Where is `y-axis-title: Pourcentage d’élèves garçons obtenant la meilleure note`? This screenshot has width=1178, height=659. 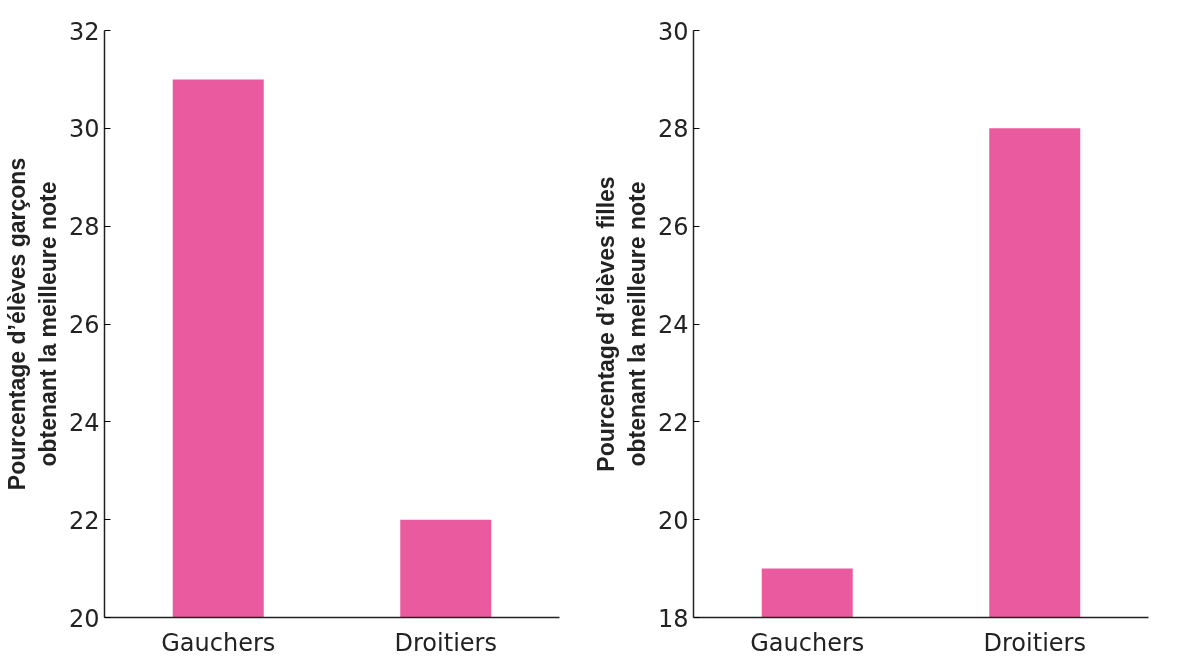
y-axis-title: Pourcentage d’élèves garçons obtenant la meilleure note is located at coordinates (32, 324).